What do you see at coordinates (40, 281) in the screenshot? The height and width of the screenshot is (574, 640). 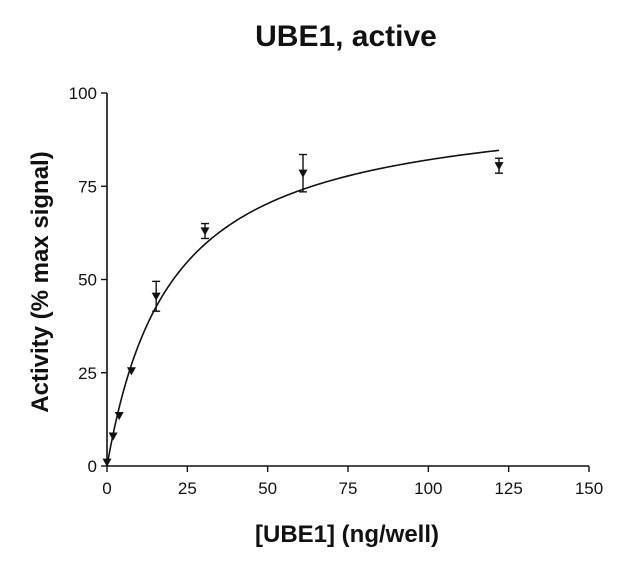 I see `y-axis-label: Activity (% max signal)` at bounding box center [40, 281].